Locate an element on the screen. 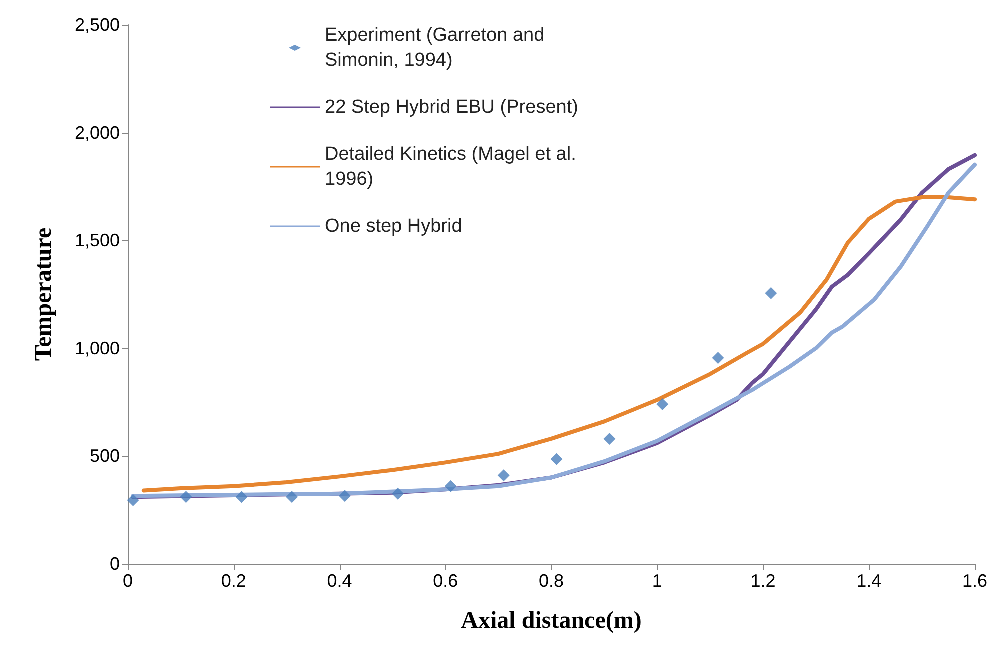 This screenshot has width=995, height=655. y-tick-label: 0 is located at coordinates (115, 564).